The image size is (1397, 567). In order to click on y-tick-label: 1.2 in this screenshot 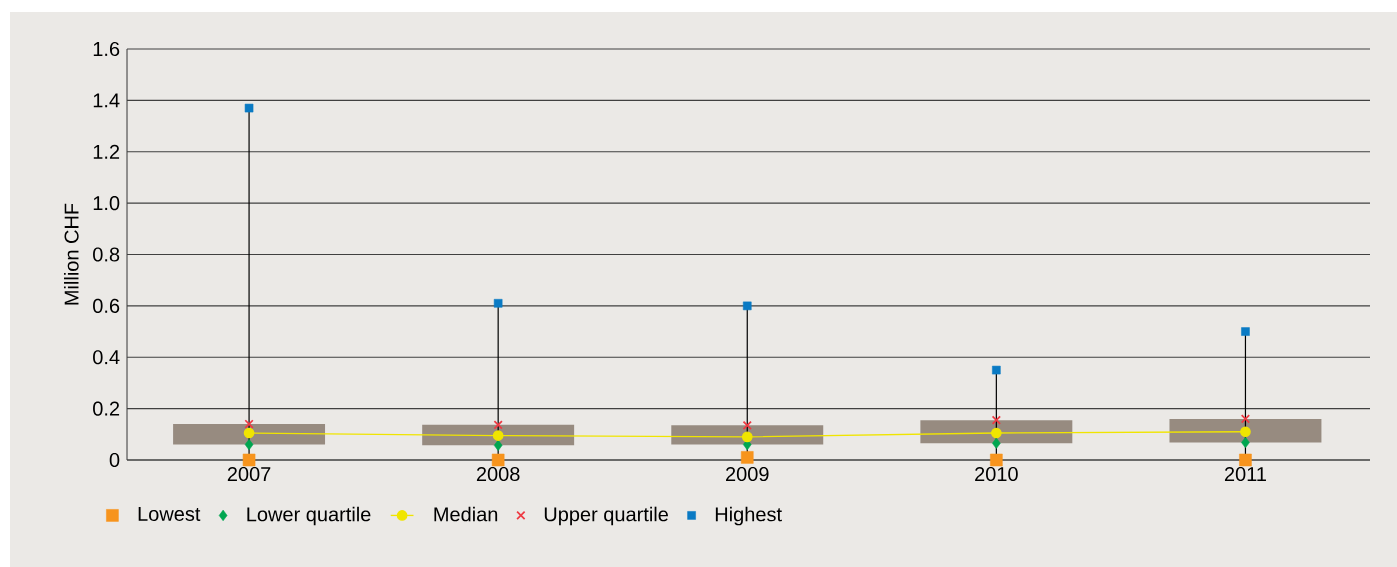, I will do `click(106, 151)`.